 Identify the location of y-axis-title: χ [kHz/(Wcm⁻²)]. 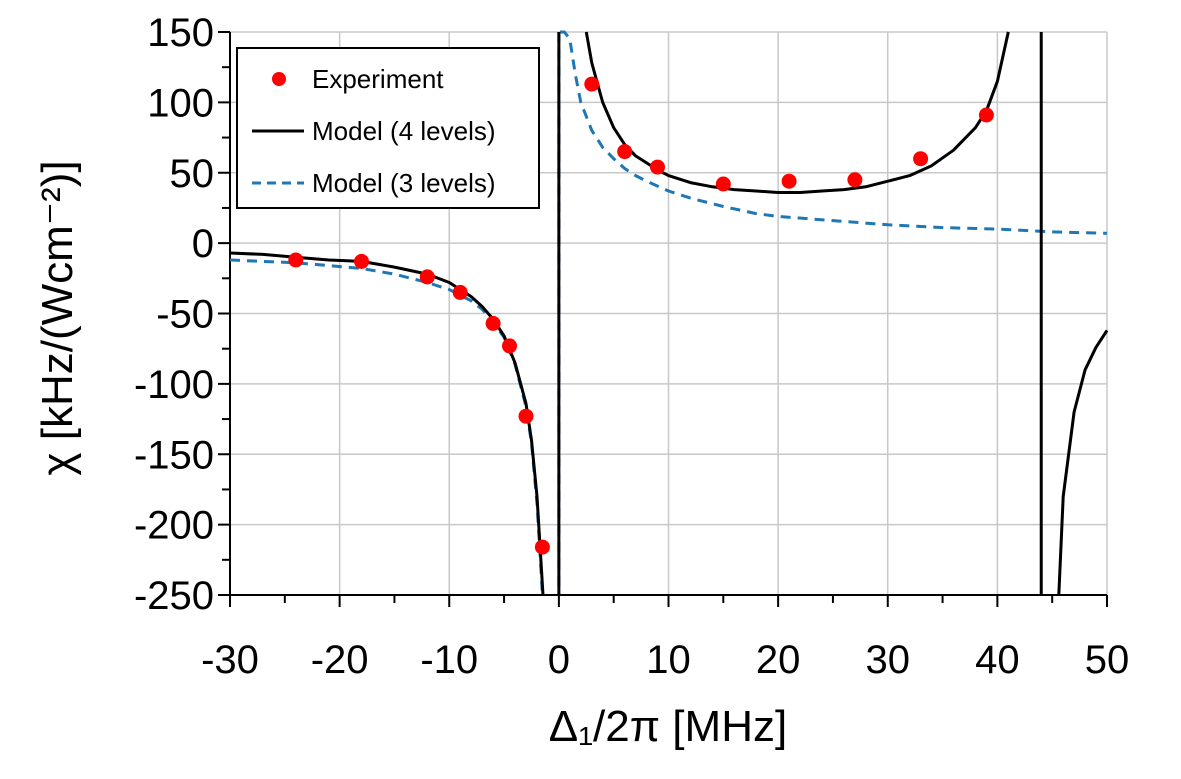
(57, 317).